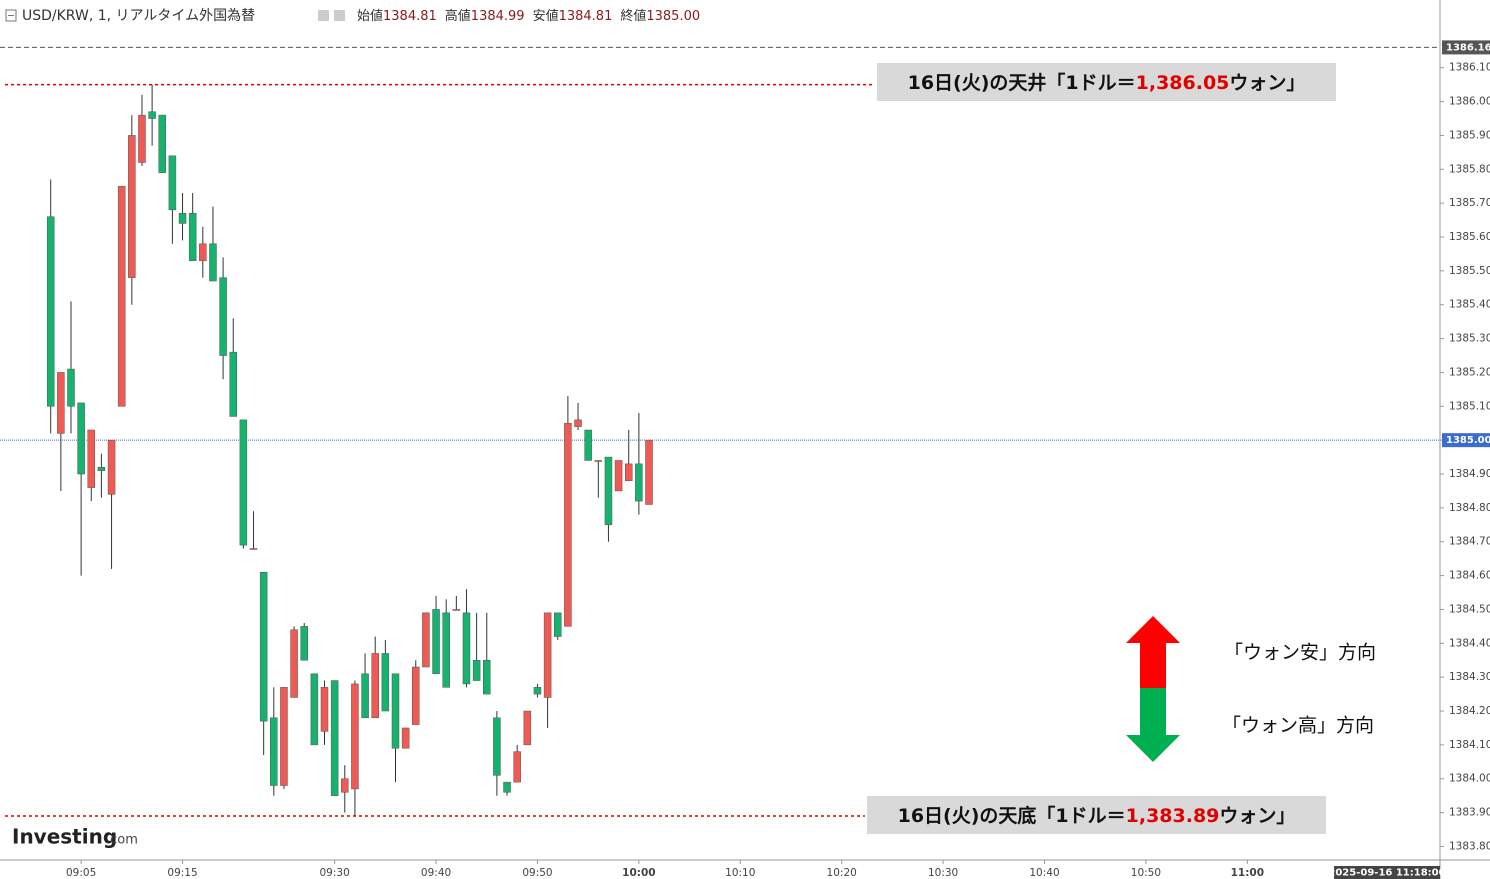 This screenshot has height=879, width=1490. Describe the element at coordinates (122, 840) in the screenshot. I see `logo-suffix: .com` at that location.